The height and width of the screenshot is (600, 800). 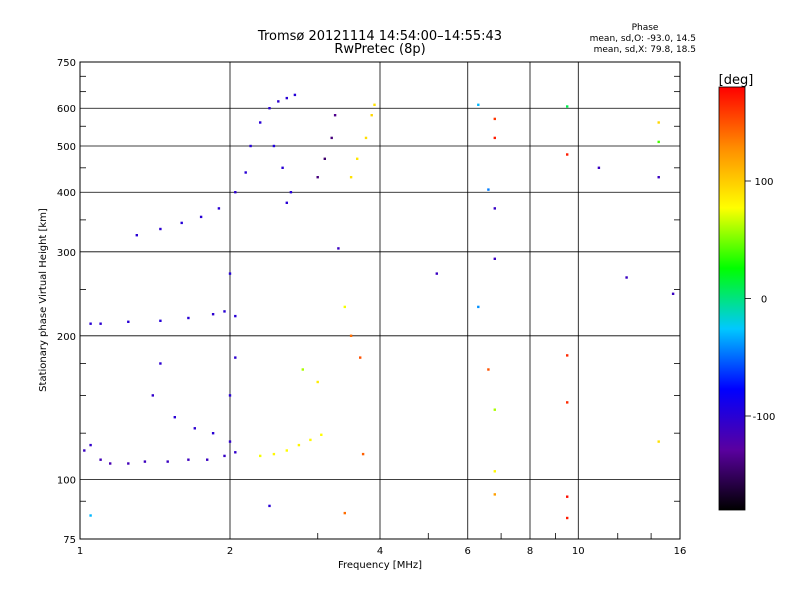 I want to click on phase-stats-x: mean, sd,X: 79.8, 18.5, so click(x=645, y=50).